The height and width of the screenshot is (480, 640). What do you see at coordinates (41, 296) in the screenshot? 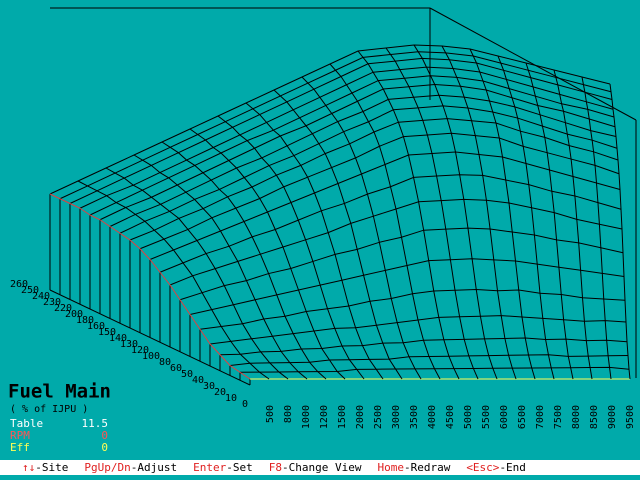
I see `load-label: 240` at bounding box center [41, 296].